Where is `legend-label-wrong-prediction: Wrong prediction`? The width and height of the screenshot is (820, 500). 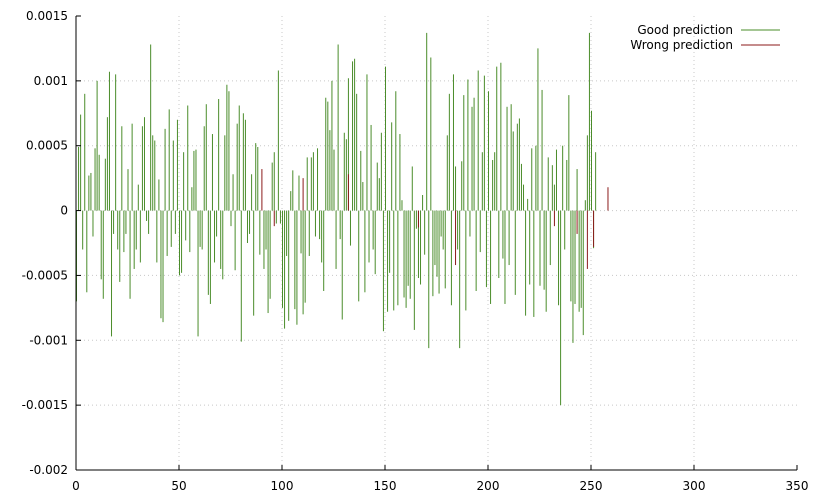 legend-label-wrong-prediction: Wrong prediction is located at coordinates (681, 45).